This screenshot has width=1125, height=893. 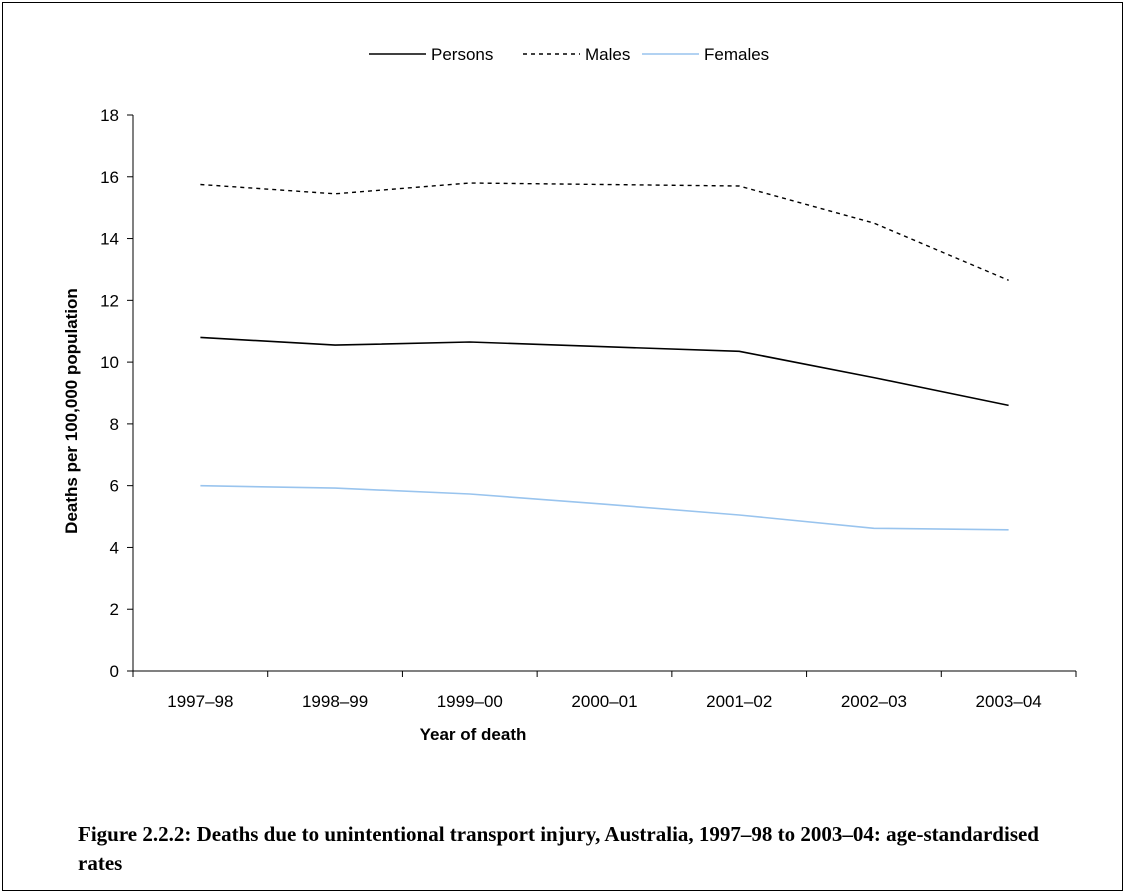 I want to click on y-tick-label: 18, so click(x=109, y=115).